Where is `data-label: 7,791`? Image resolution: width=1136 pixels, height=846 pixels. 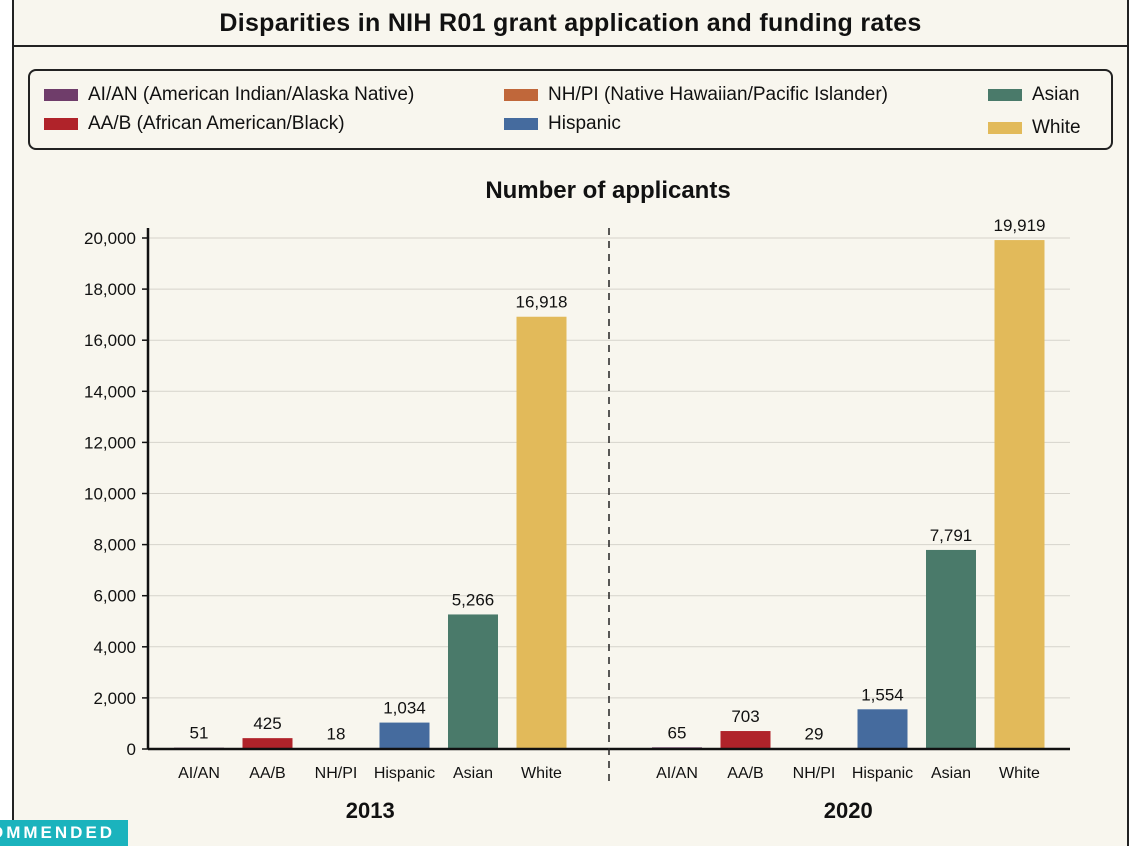
data-label: 7,791 is located at coordinates (951, 535).